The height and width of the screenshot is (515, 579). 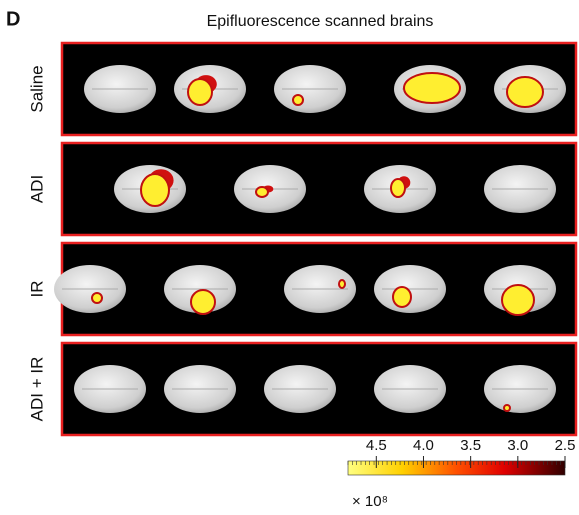 I want to click on row-label: Saline, so click(x=36, y=88).